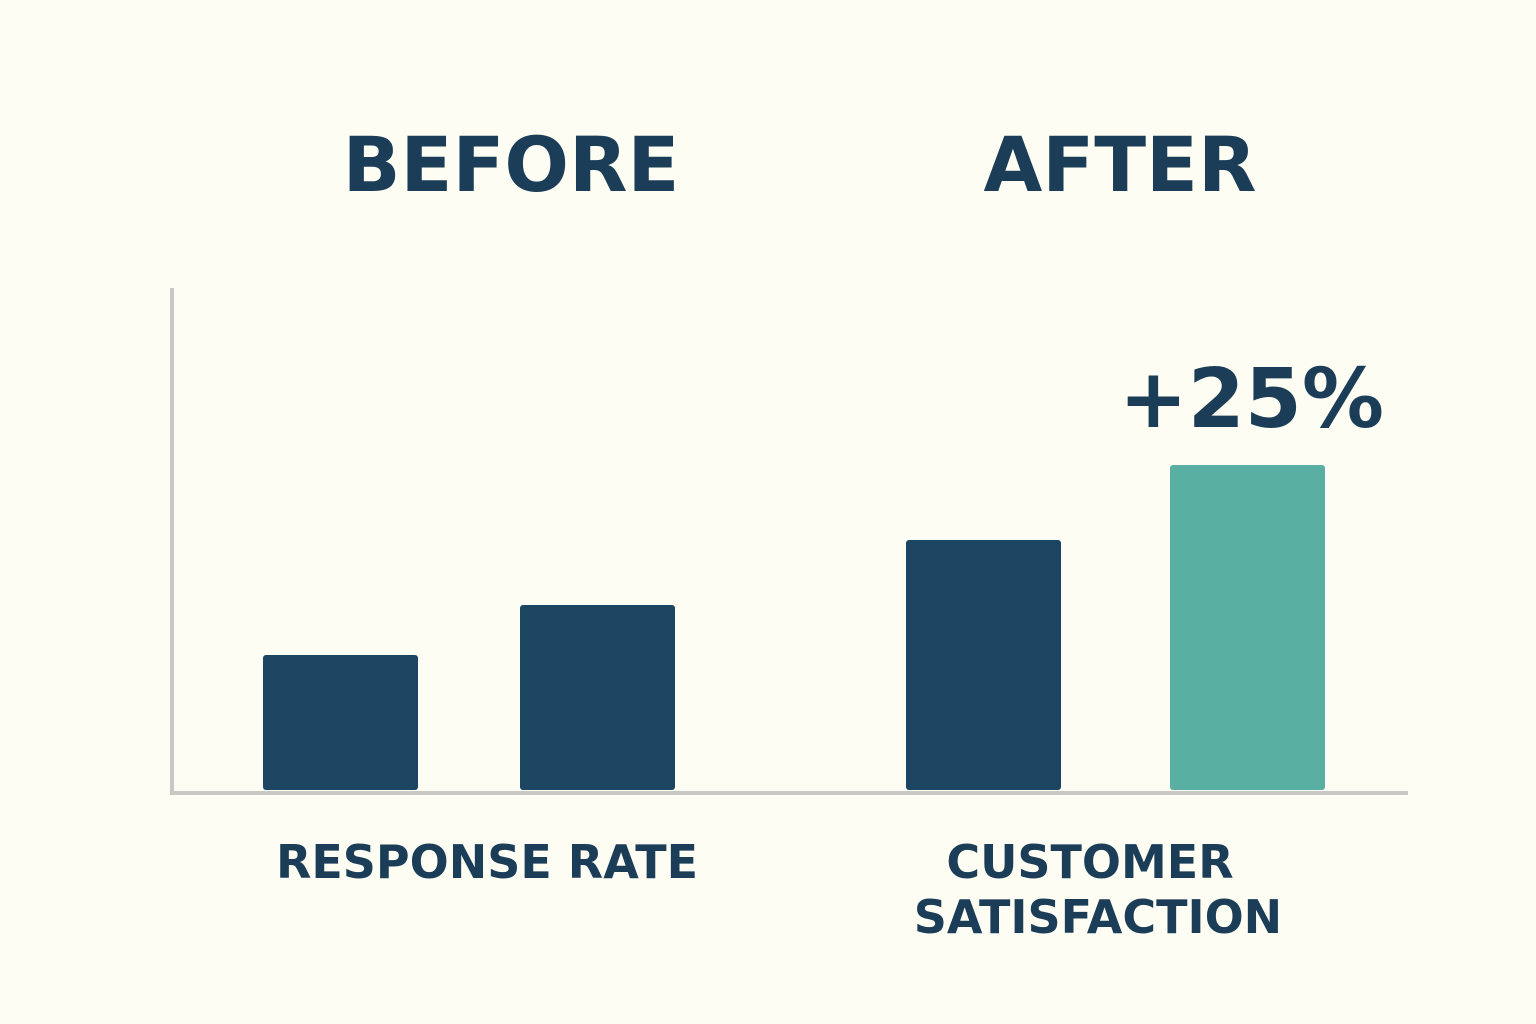 Image resolution: width=1536 pixels, height=1024 pixels. Describe the element at coordinates (1089, 862) in the screenshot. I see `category-label-line: CUSTOMER` at that location.